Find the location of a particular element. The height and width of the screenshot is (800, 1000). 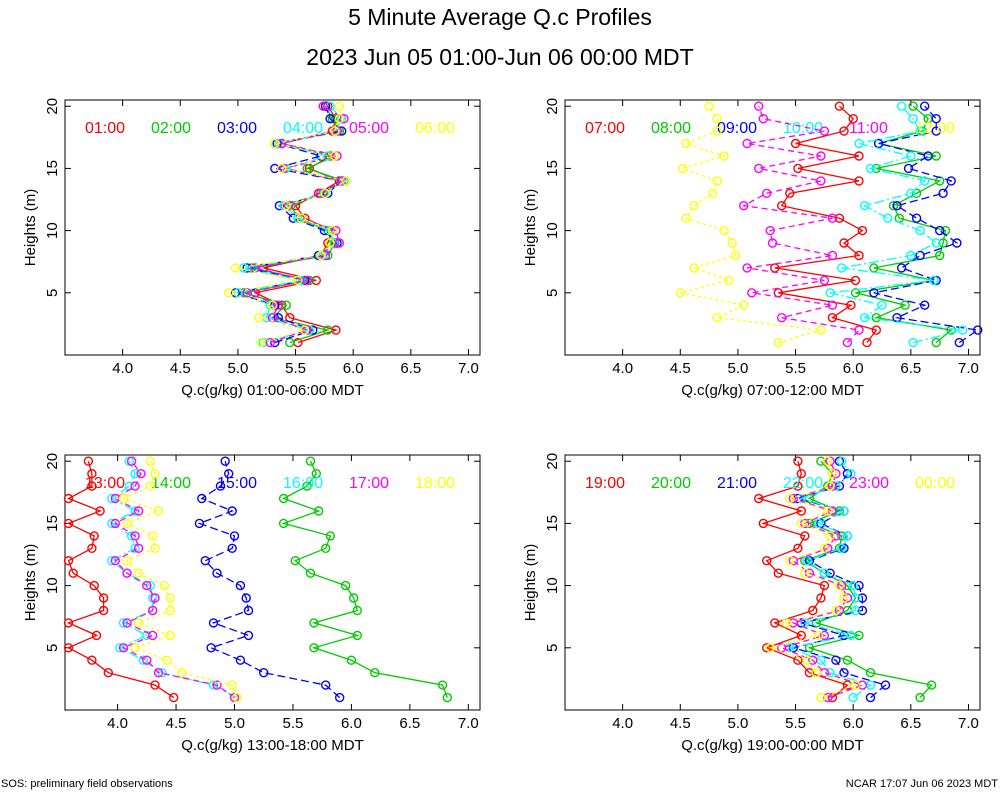

x-tick-label: 5.0 is located at coordinates (737, 368).